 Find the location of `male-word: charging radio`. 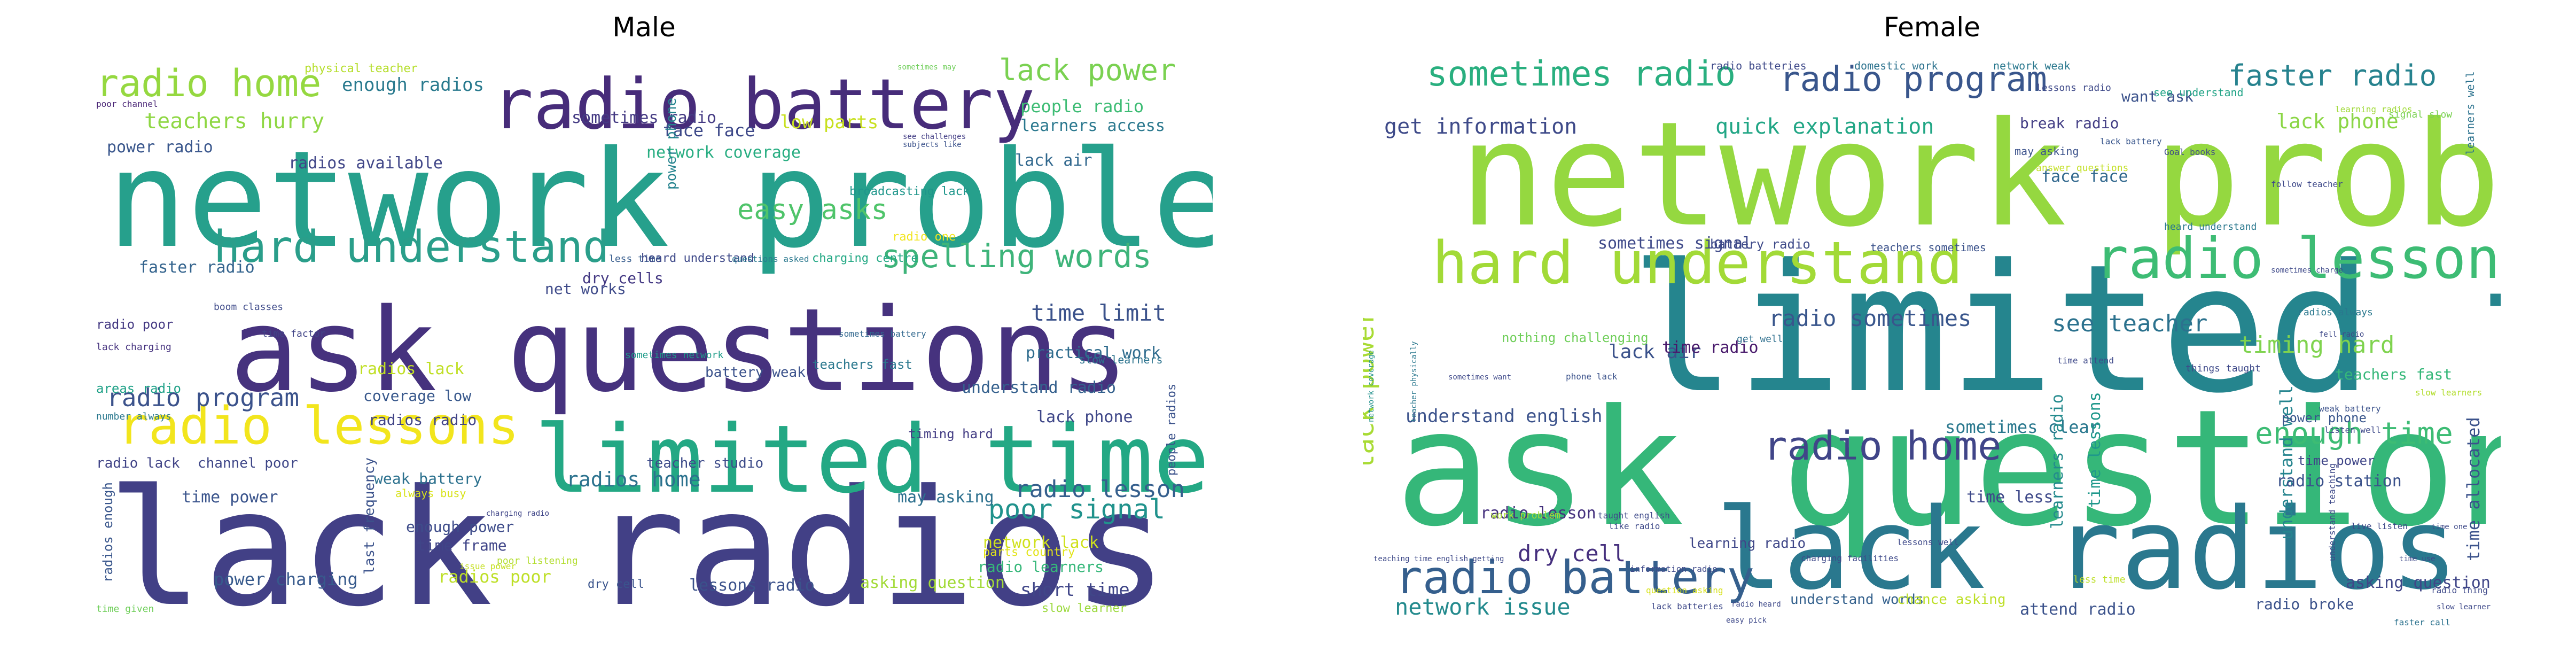

male-word: charging radio is located at coordinates (517, 513).